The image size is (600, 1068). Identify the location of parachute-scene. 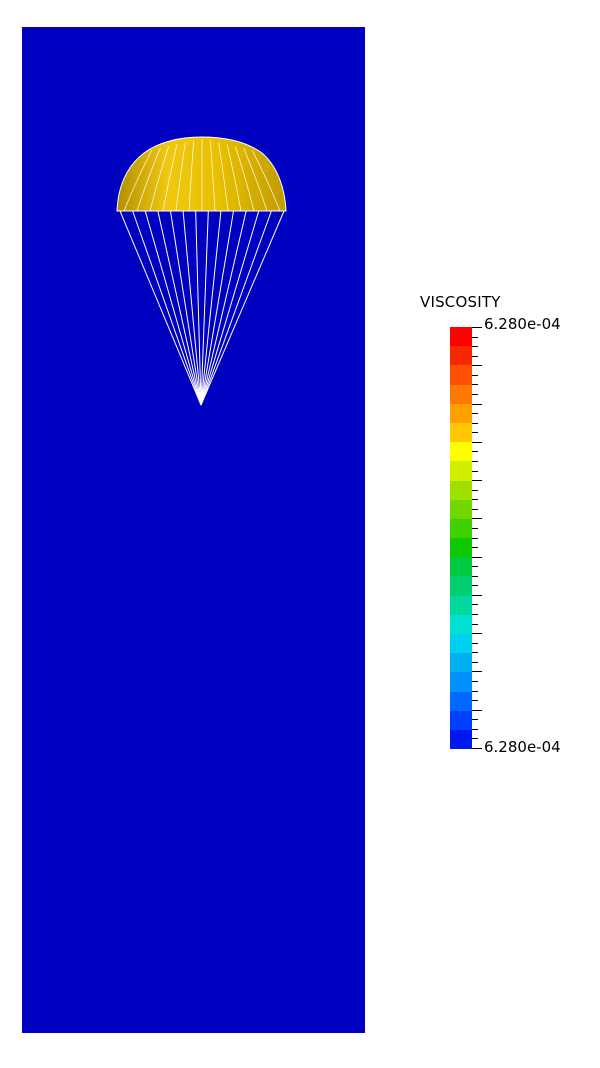
(201, 271).